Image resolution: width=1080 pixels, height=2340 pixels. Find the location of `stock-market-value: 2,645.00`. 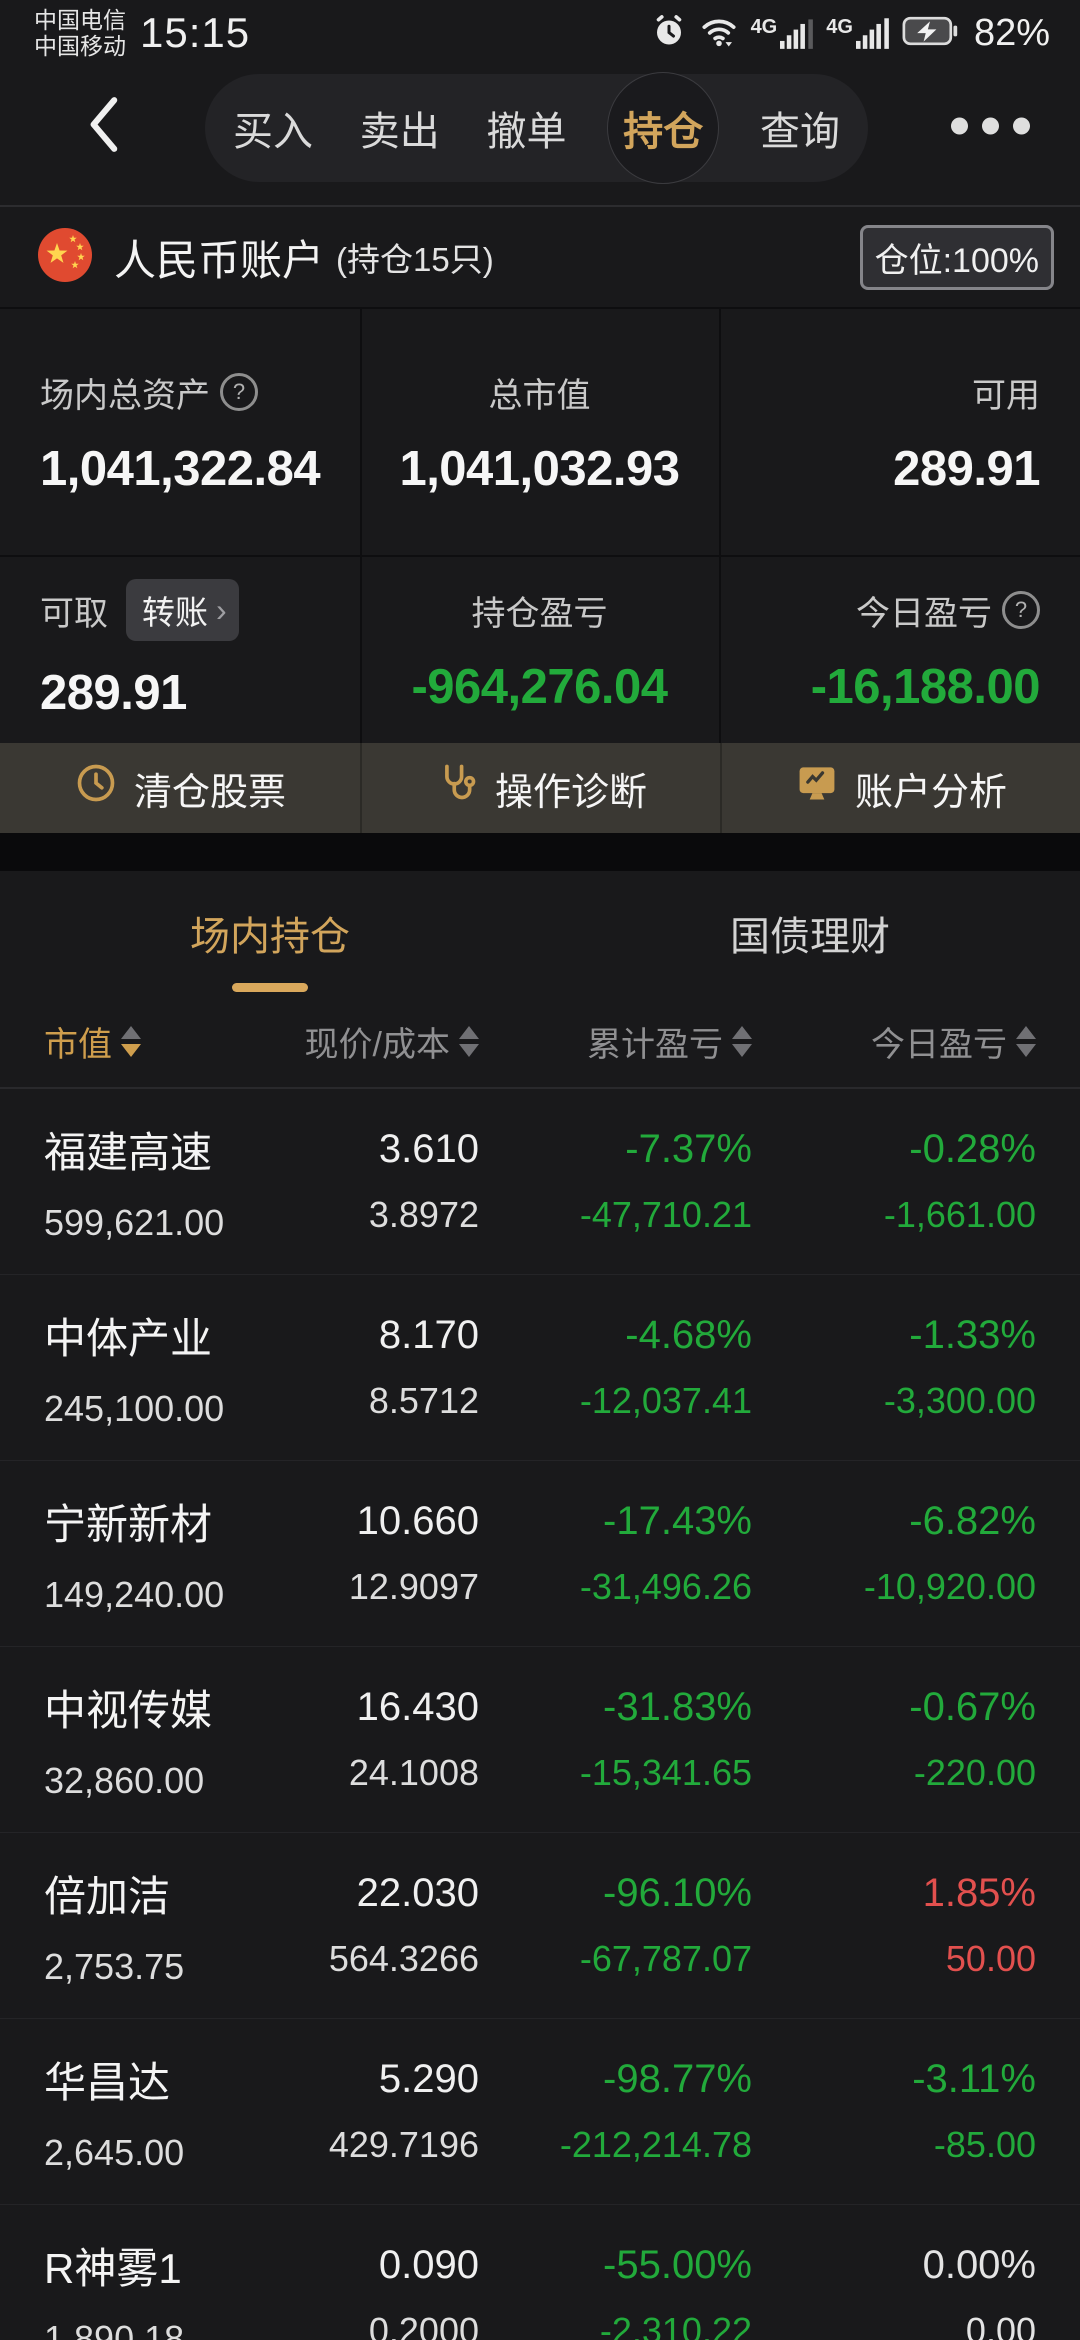

stock-market-value: 2,645.00 is located at coordinates (114, 2152).